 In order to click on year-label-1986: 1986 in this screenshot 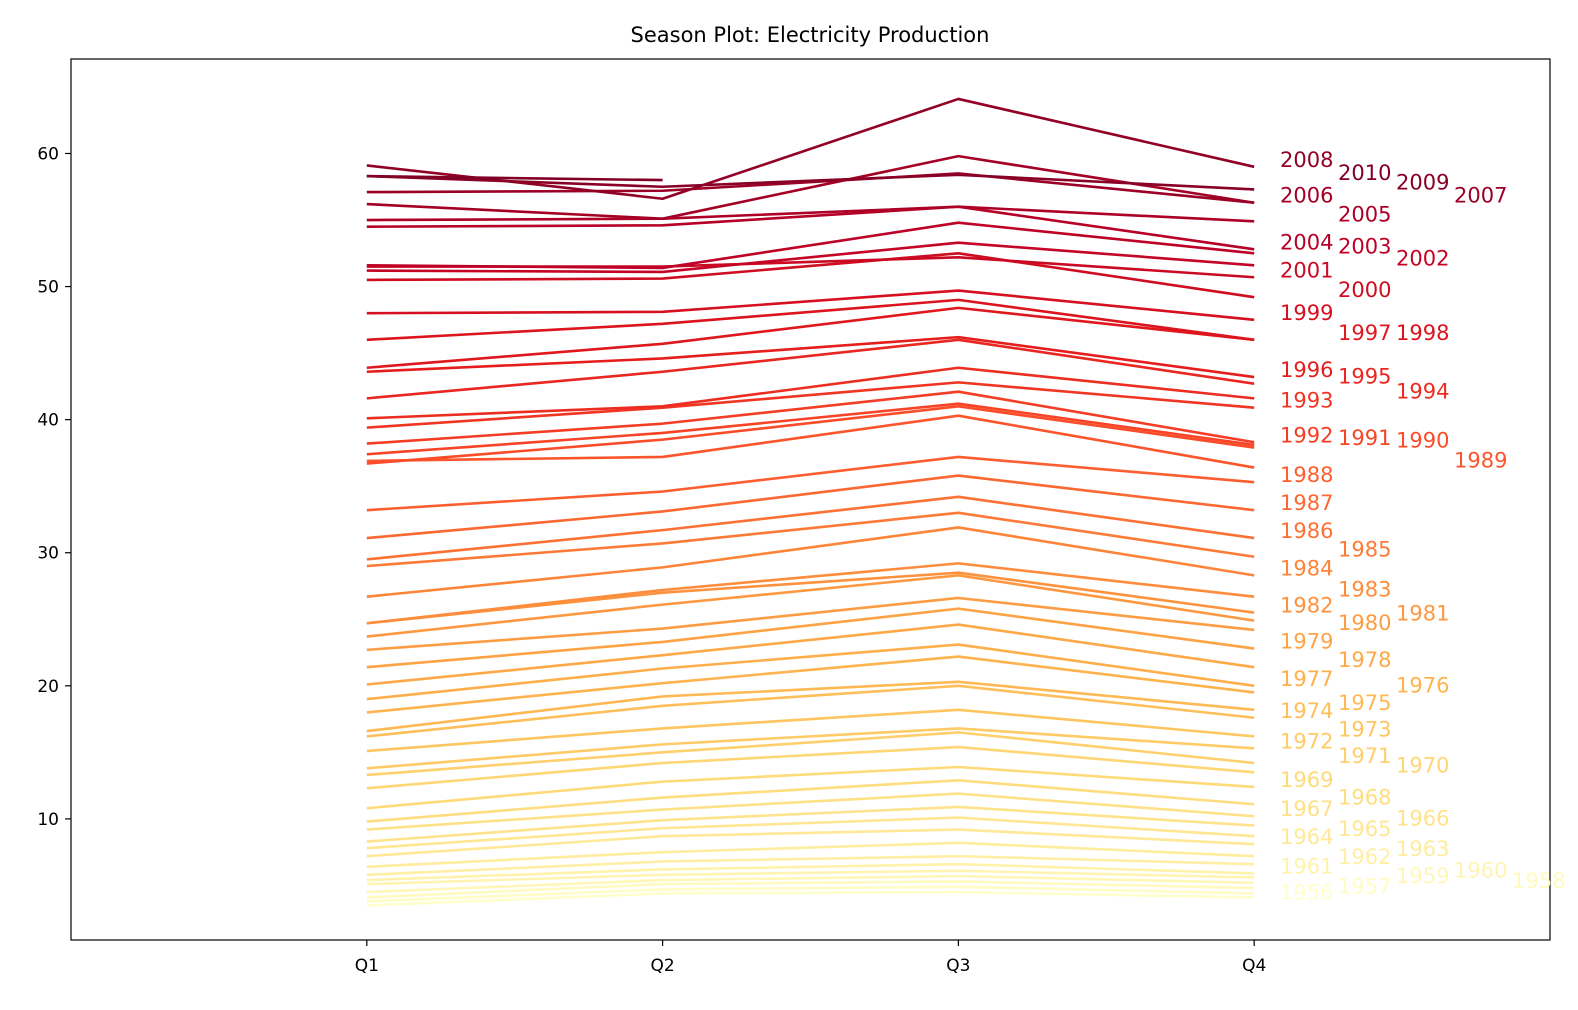, I will do `click(1306, 531)`.